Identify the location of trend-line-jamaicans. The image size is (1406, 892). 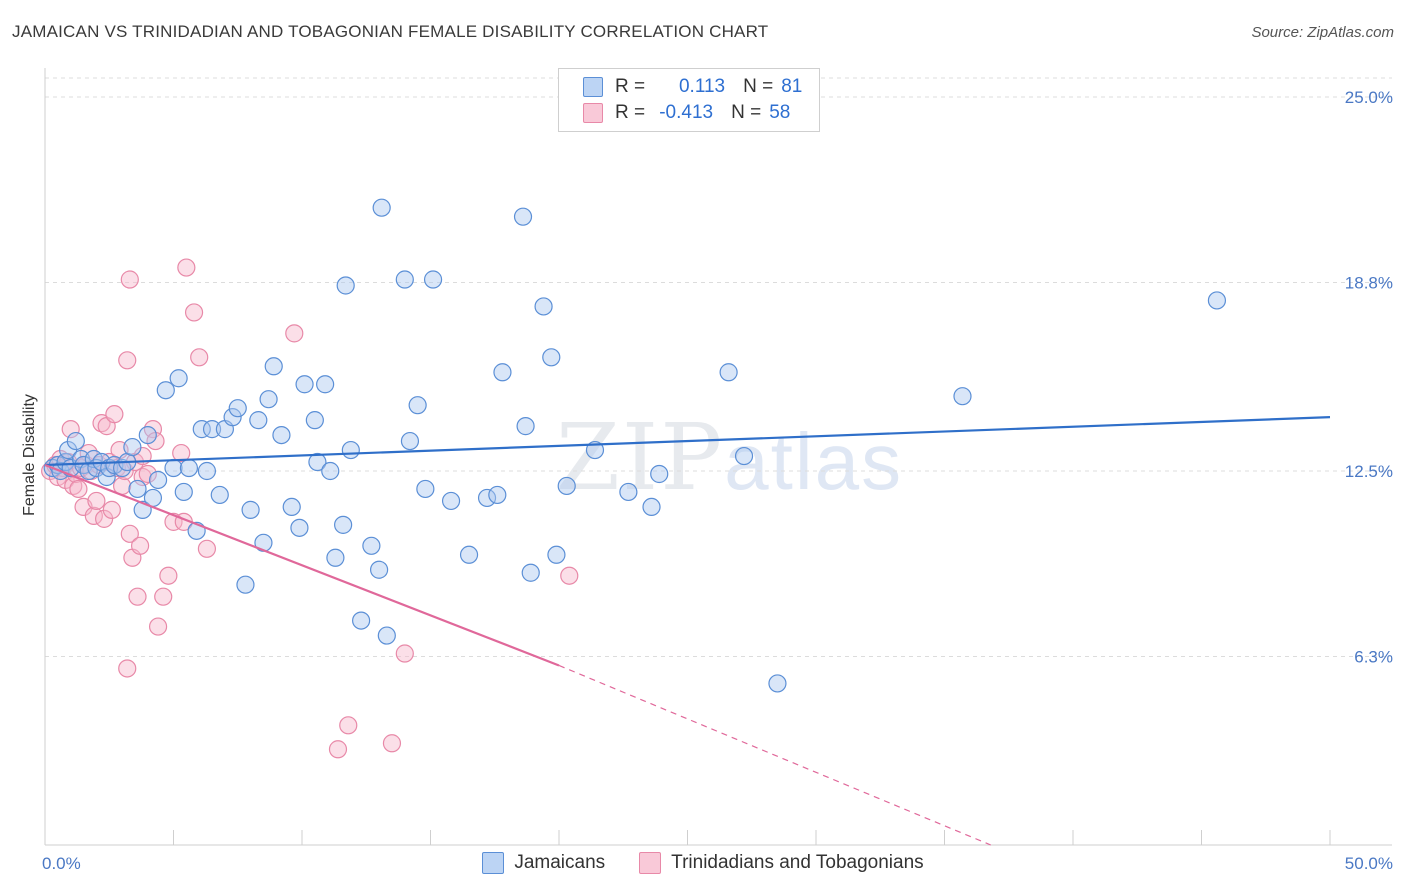
(687, 441).